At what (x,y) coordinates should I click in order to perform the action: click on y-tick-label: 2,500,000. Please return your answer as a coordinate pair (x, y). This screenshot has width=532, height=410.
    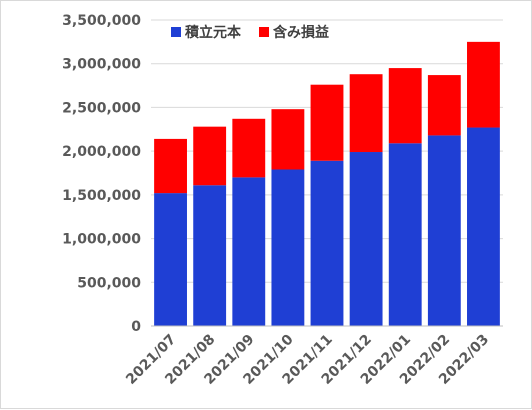
    Looking at the image, I should click on (101, 108).